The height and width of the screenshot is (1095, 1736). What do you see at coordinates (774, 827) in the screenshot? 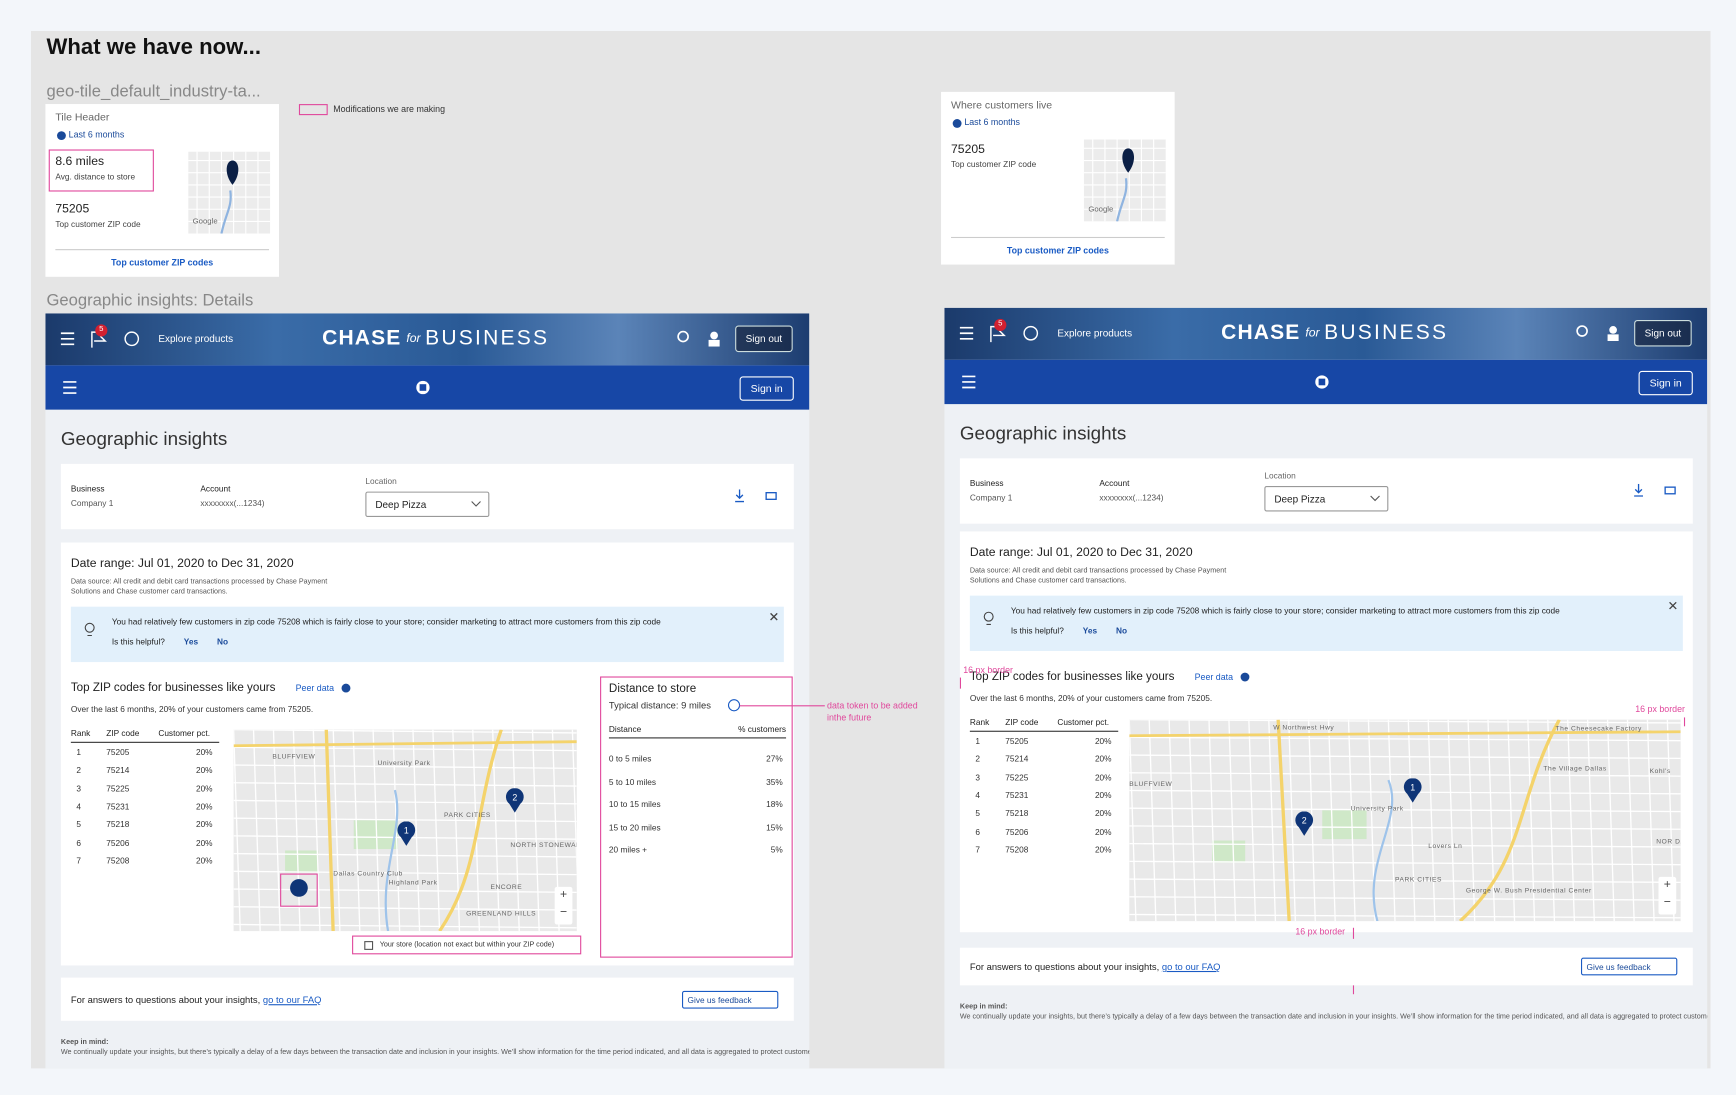
I see `table-cell: 15%` at bounding box center [774, 827].